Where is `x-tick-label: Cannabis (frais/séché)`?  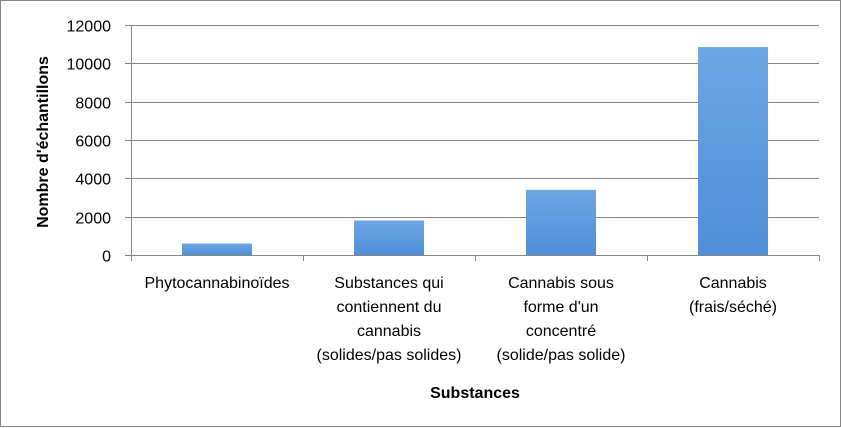 x-tick-label: Cannabis (frais/séché) is located at coordinates (733, 295).